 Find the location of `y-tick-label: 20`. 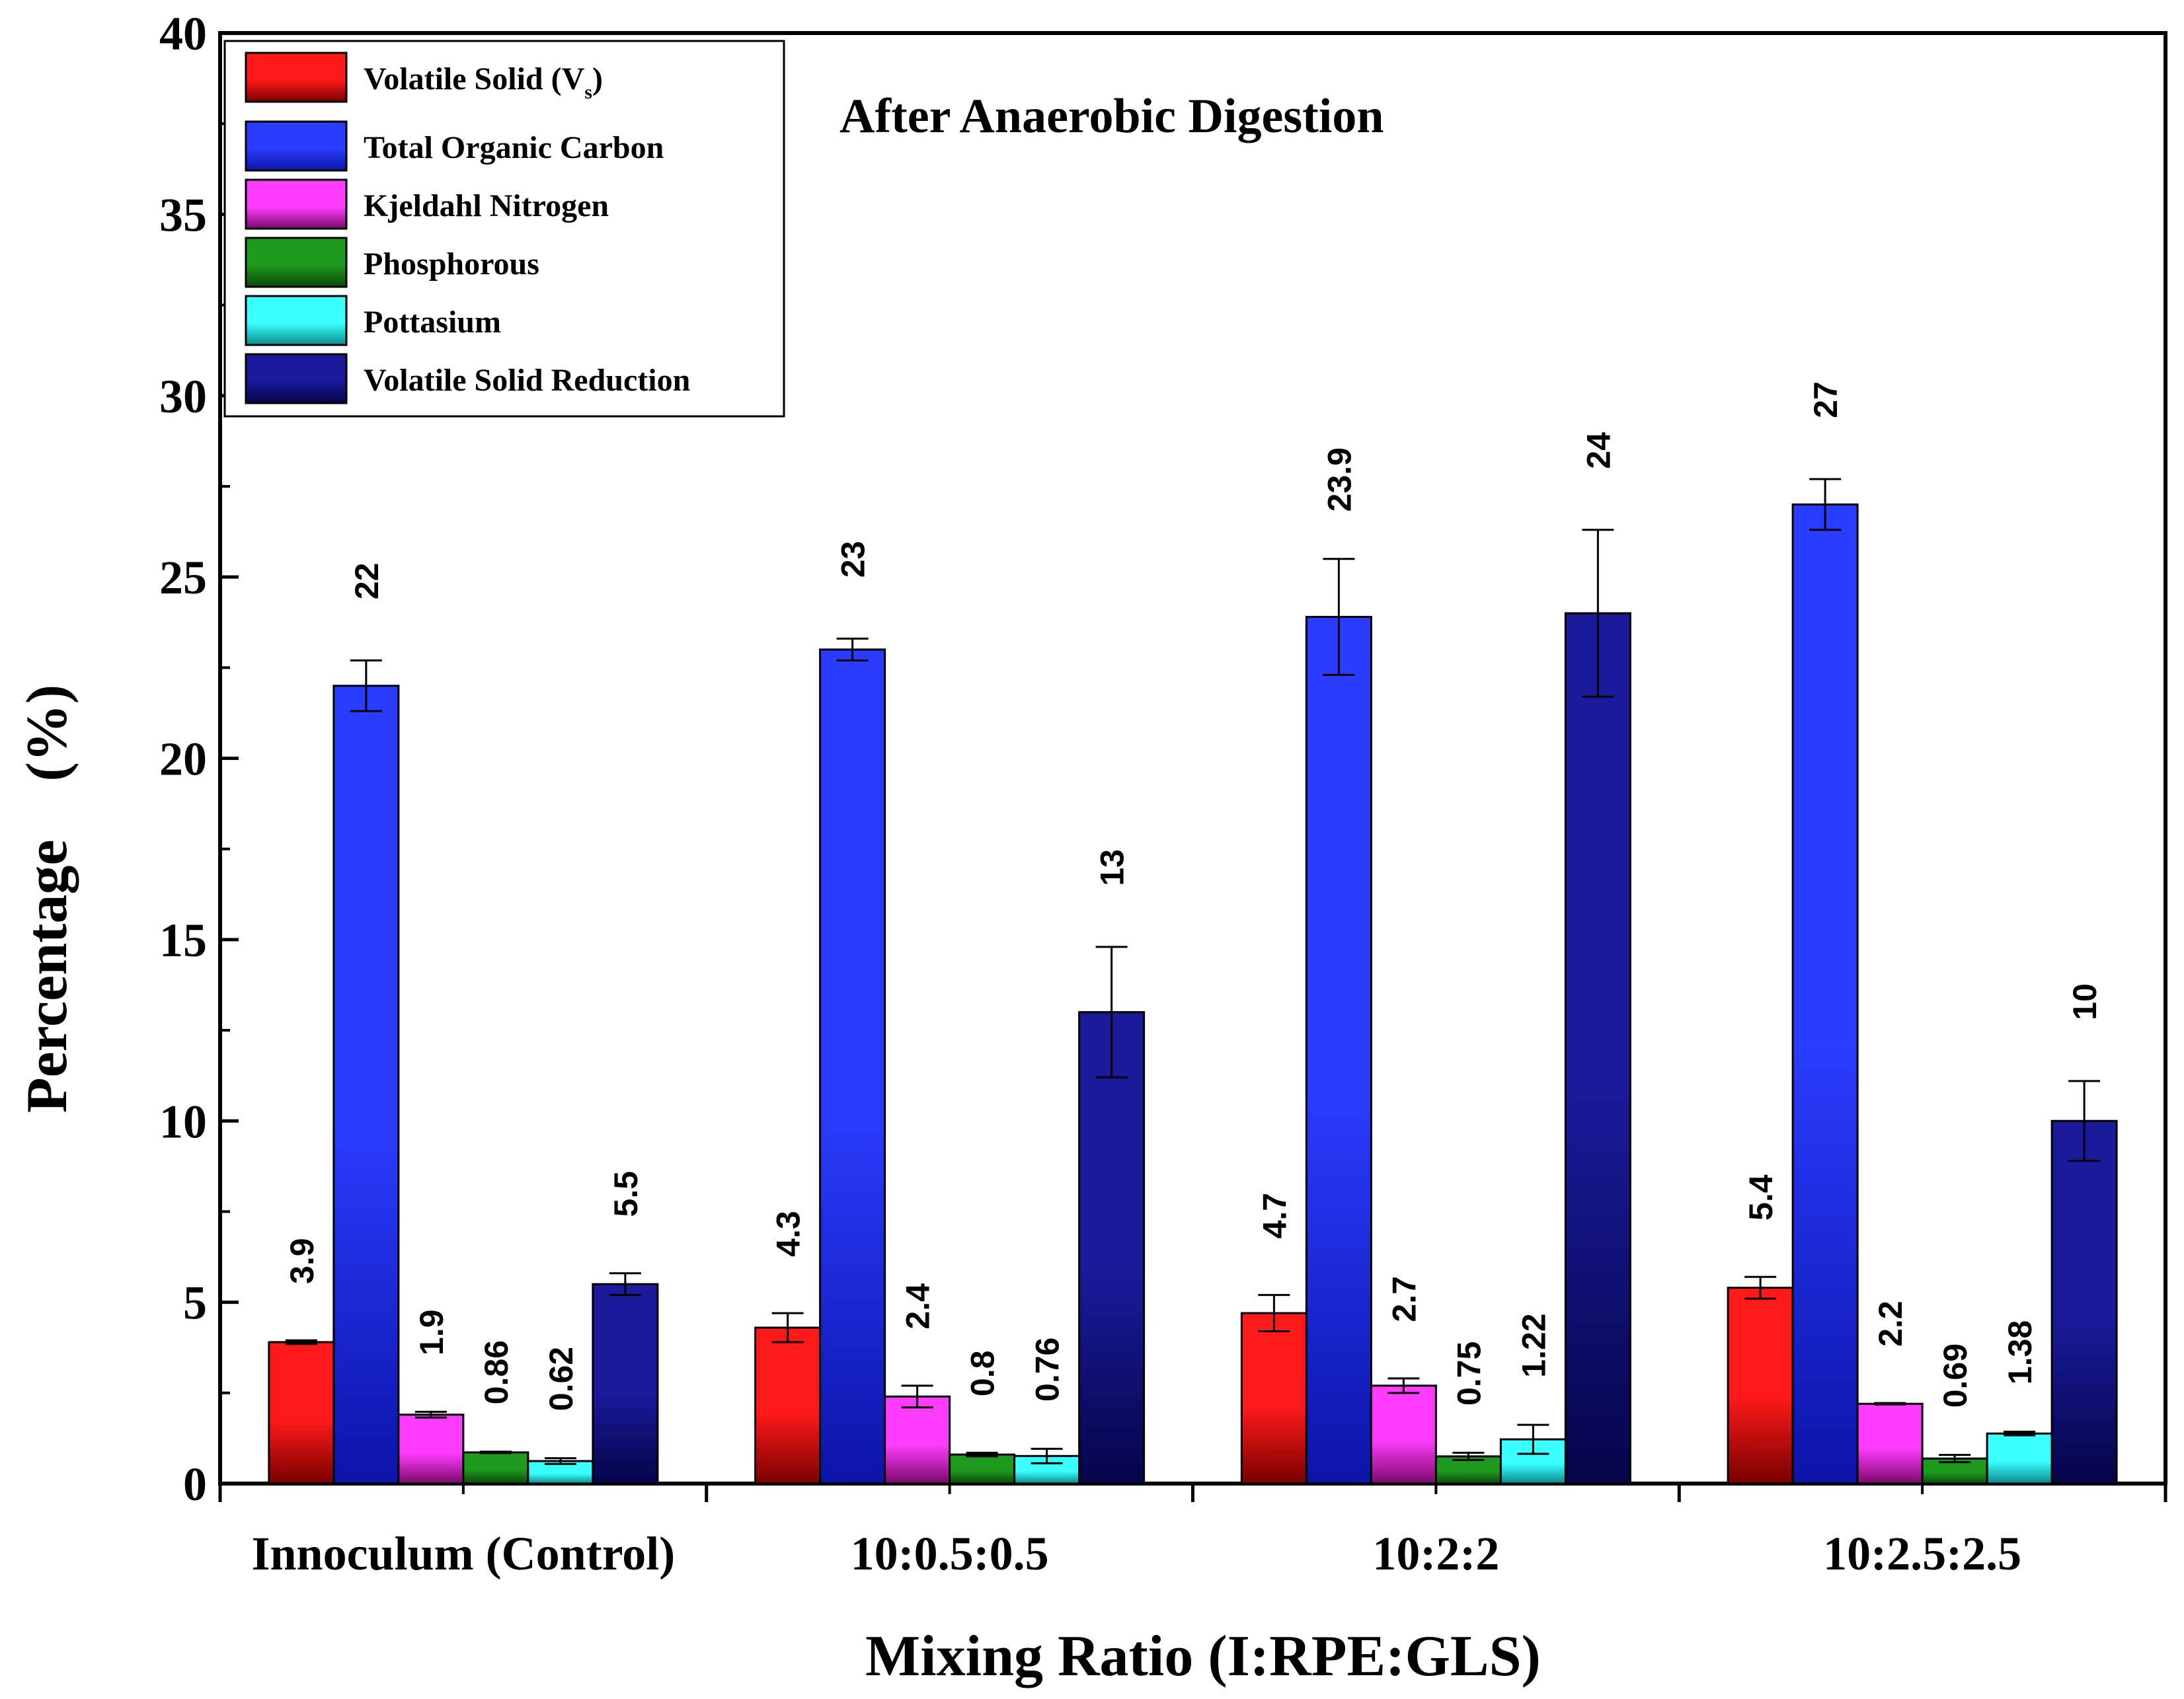

y-tick-label: 20 is located at coordinates (183, 759).